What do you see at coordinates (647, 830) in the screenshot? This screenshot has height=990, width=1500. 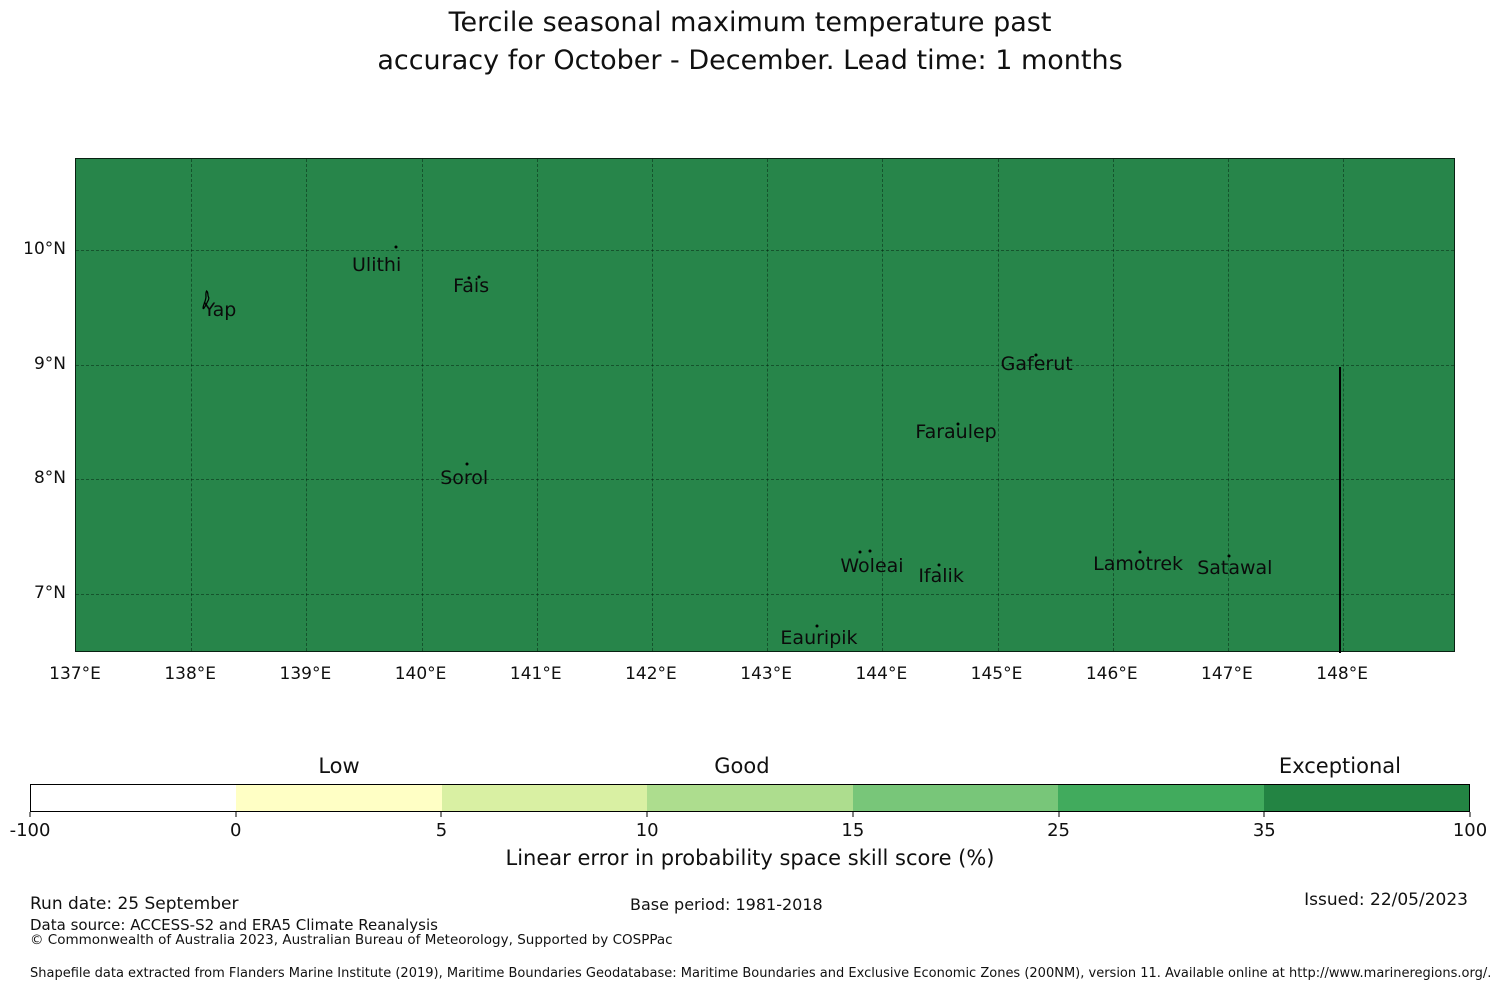 I see `colorbar-tick-label: 10` at bounding box center [647, 830].